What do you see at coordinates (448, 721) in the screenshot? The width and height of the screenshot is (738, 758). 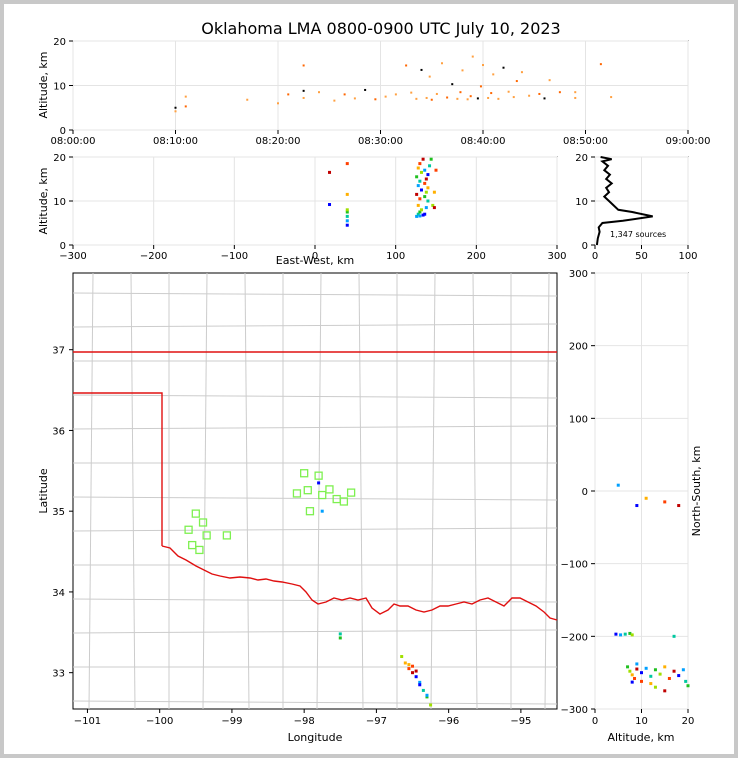 I see `lon-tick-label: −96` at bounding box center [448, 721].